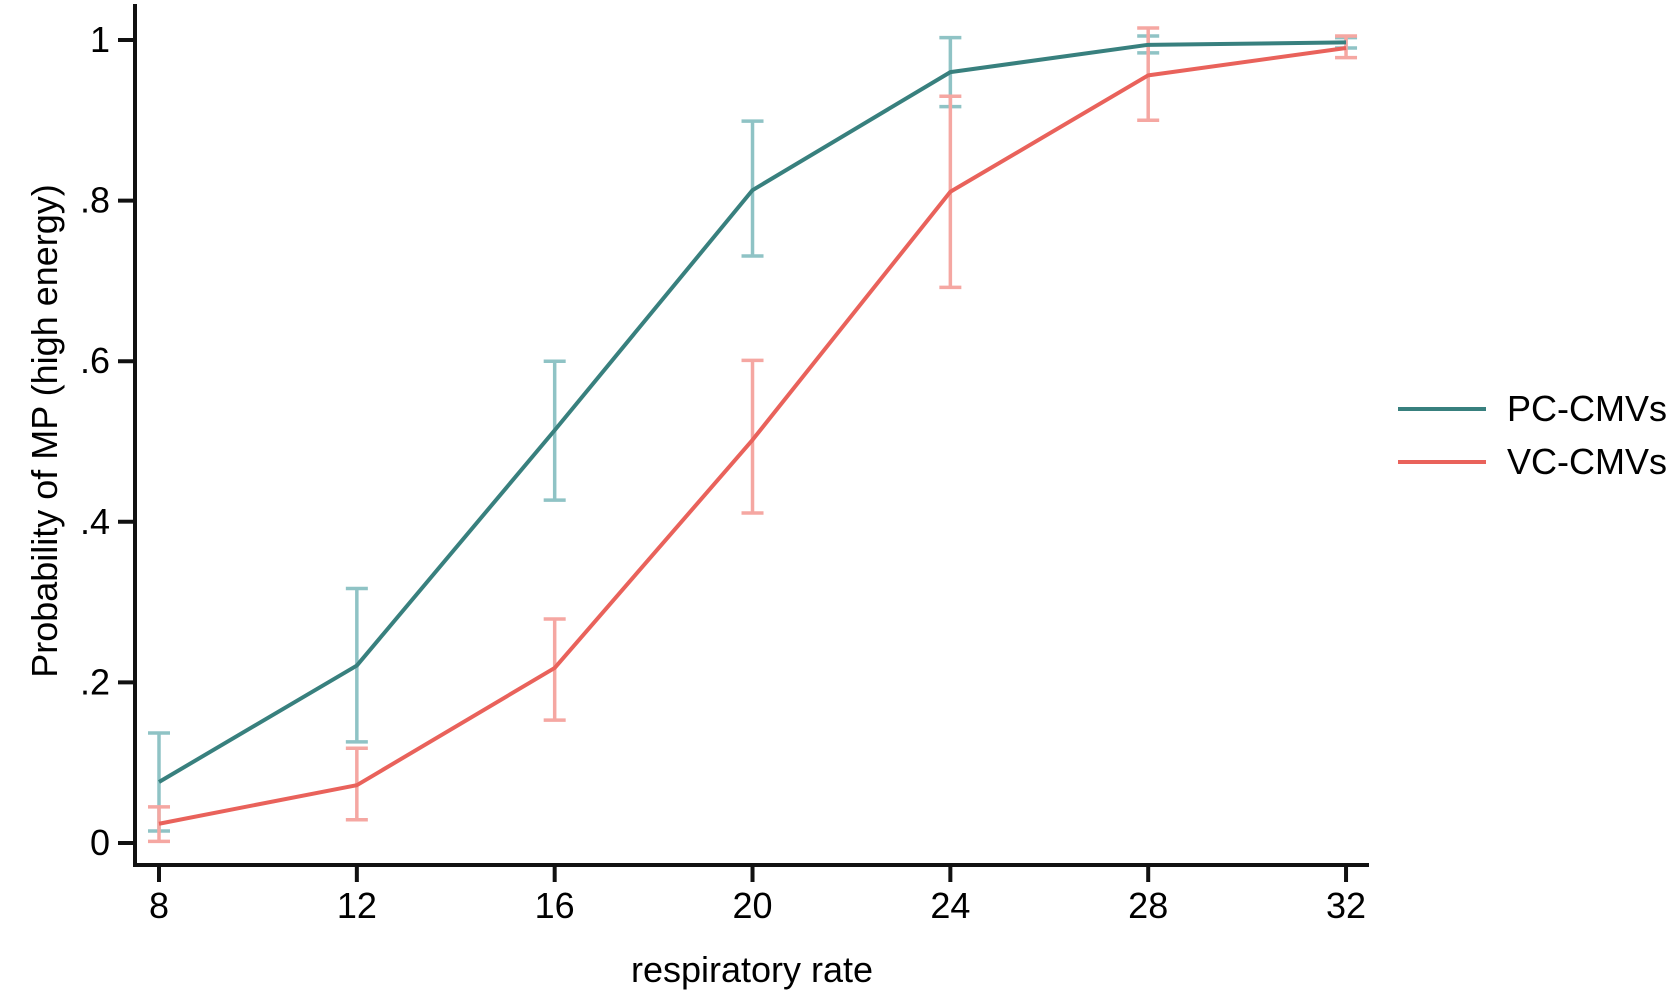 This screenshot has width=1676, height=998. I want to click on y-tick-label: .4, so click(95, 521).